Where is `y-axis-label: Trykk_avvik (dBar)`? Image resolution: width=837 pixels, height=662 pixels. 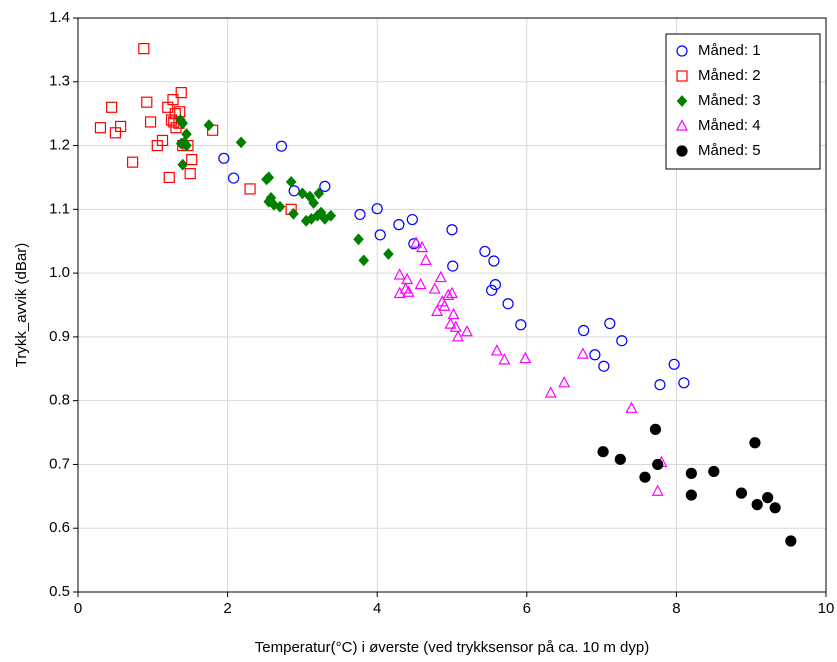 y-axis-label: Trykk_avvik (dBar) is located at coordinates (21, 305).